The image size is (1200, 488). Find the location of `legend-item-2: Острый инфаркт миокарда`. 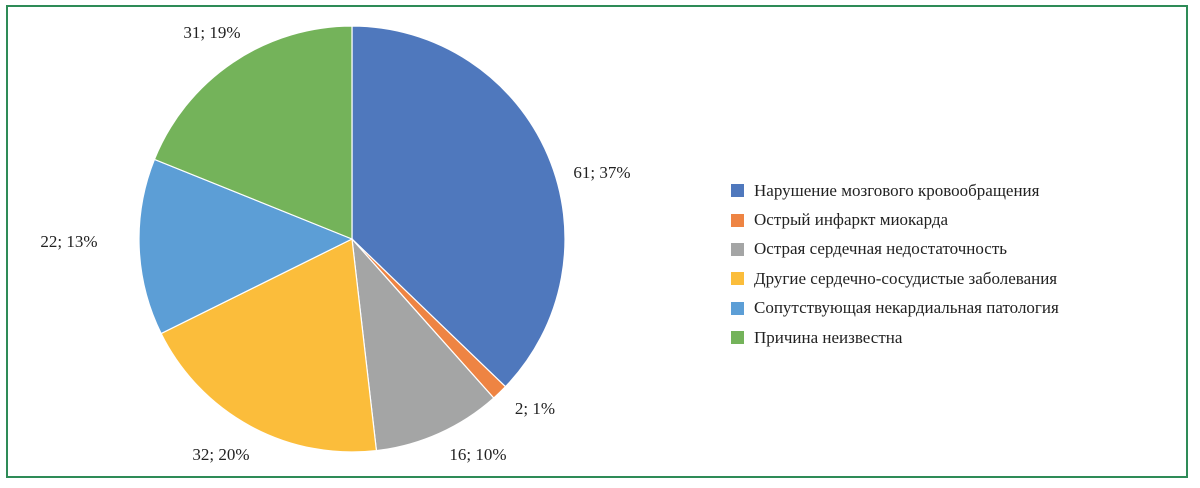

legend-item-2: Острый инфаркт миокарда is located at coordinates (895, 219).